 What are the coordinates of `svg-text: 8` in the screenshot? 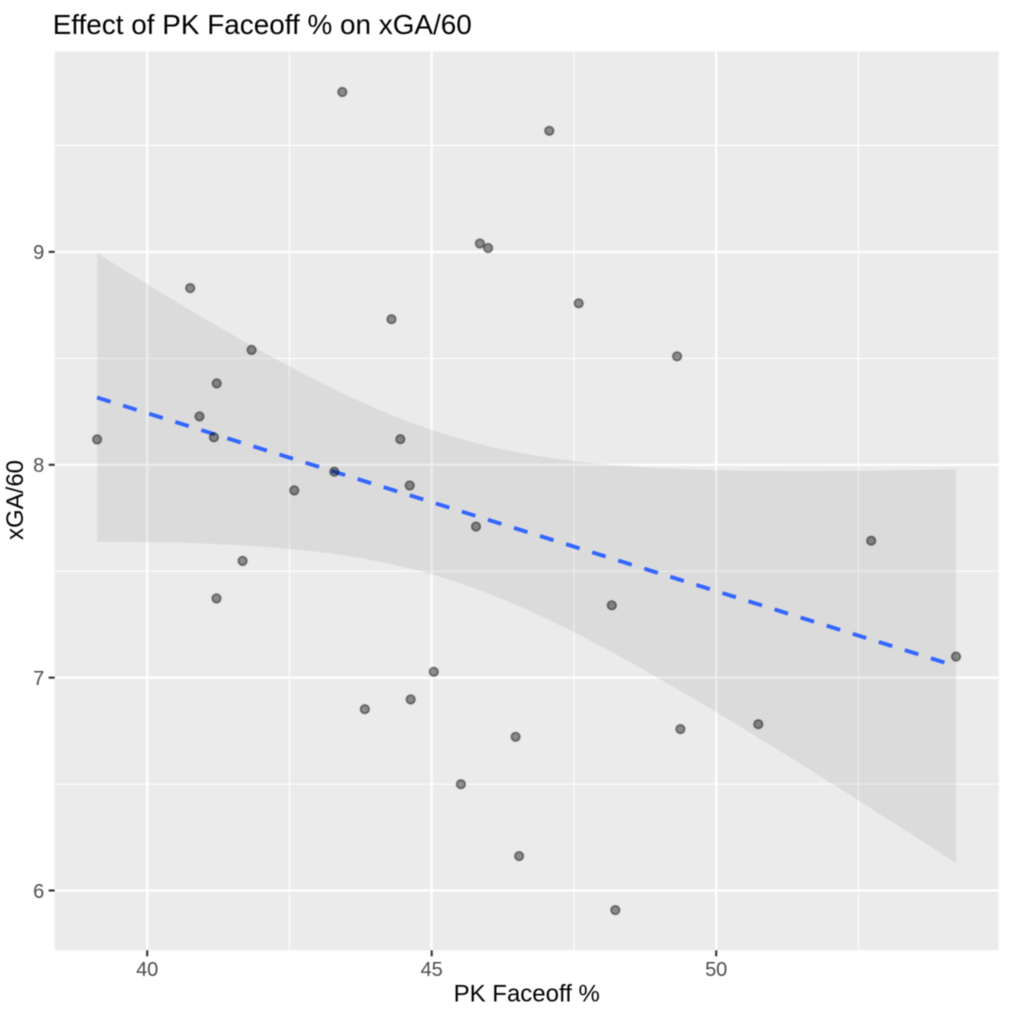 It's located at (38, 466).